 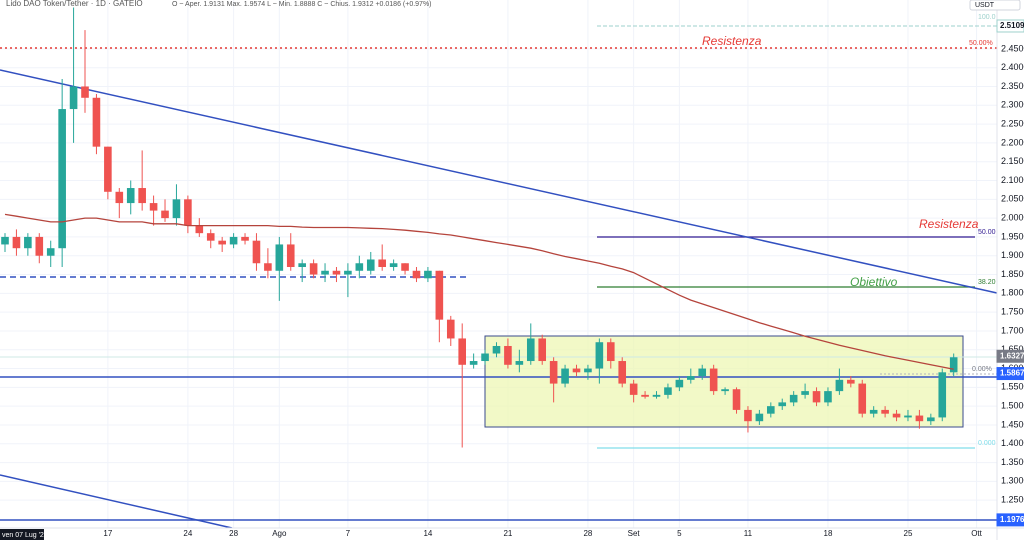 I want to click on fib-label: 50.00%, so click(x=981, y=43).